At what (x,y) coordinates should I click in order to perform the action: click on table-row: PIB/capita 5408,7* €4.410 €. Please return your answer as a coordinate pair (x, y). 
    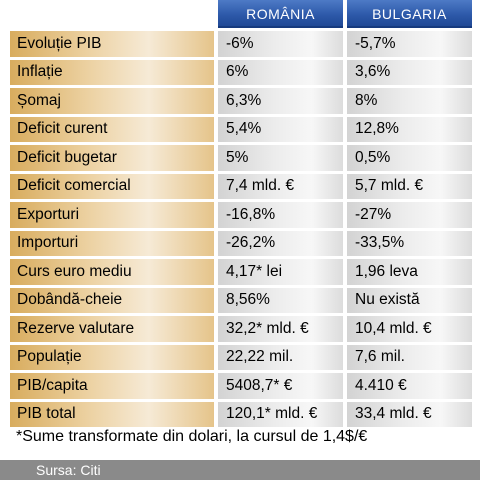
    Looking at the image, I should click on (241, 386).